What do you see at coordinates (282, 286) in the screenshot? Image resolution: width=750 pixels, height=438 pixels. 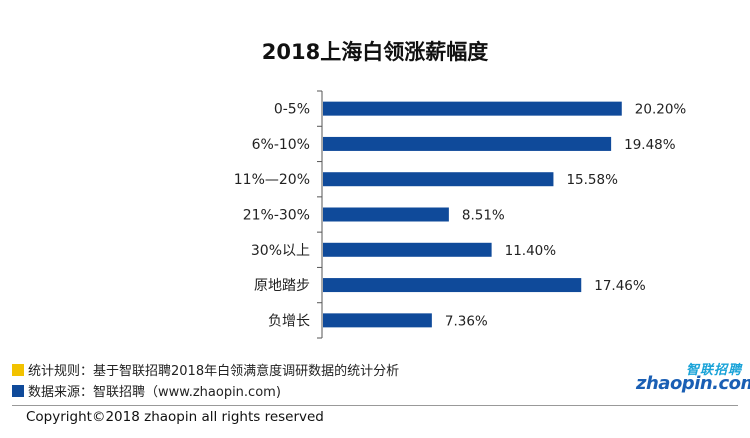 I see `category-label: 原地踏步` at bounding box center [282, 286].